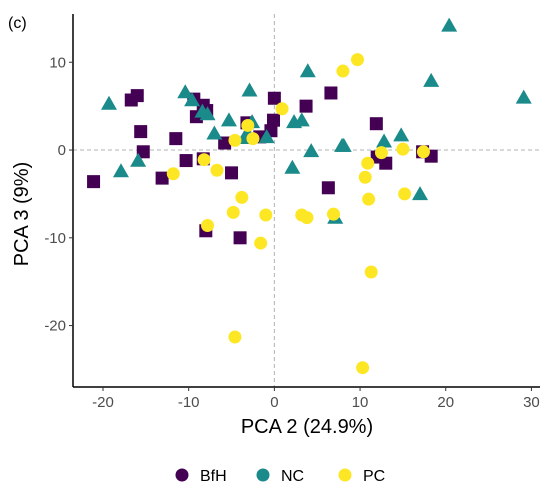 The width and height of the screenshot is (550, 491). I want to click on legend-label-nc: NC, so click(292, 476).